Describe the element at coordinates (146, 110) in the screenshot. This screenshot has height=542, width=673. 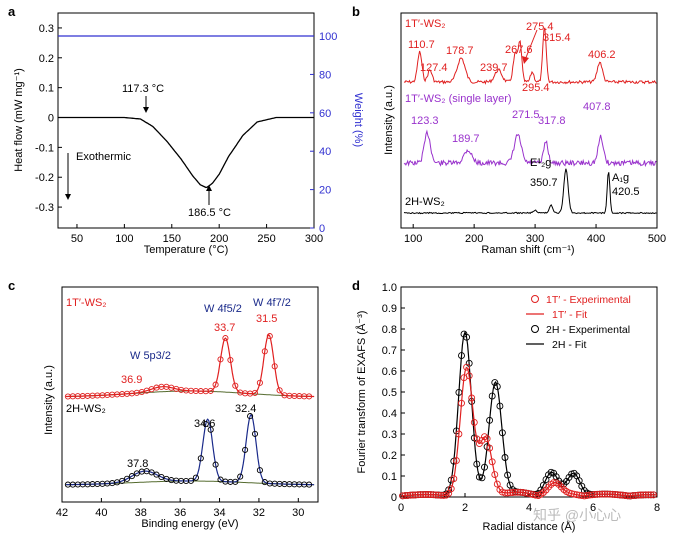
I see `arrow-117-head` at that location.